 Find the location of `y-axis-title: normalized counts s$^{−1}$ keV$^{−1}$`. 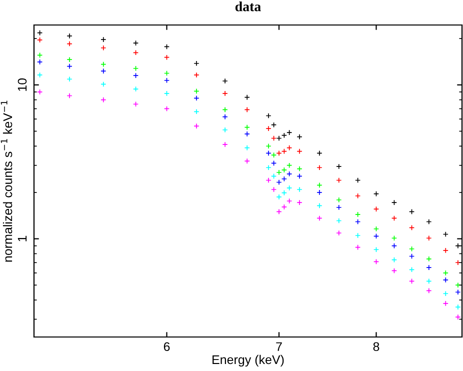

y-axis-title: normalized counts s$^{−1}$ keV$^{−1}$ is located at coordinates (6, 181).